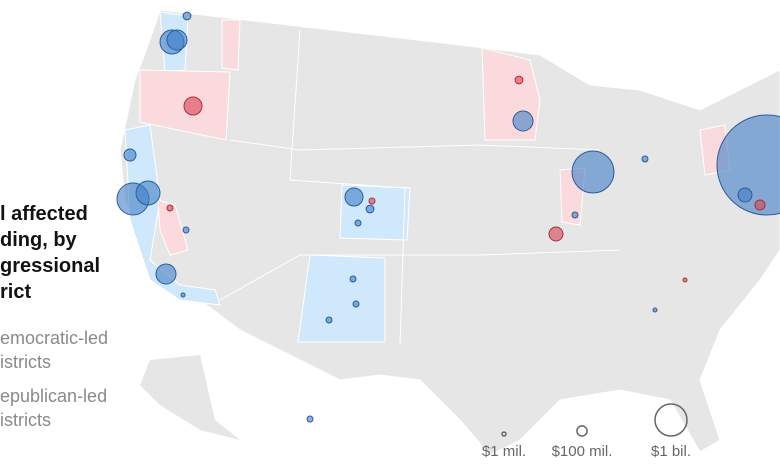 This screenshot has height=470, width=780. Describe the element at coordinates (582, 451) in the screenshot. I see `size-legend-label: $100 mil.` at that location.